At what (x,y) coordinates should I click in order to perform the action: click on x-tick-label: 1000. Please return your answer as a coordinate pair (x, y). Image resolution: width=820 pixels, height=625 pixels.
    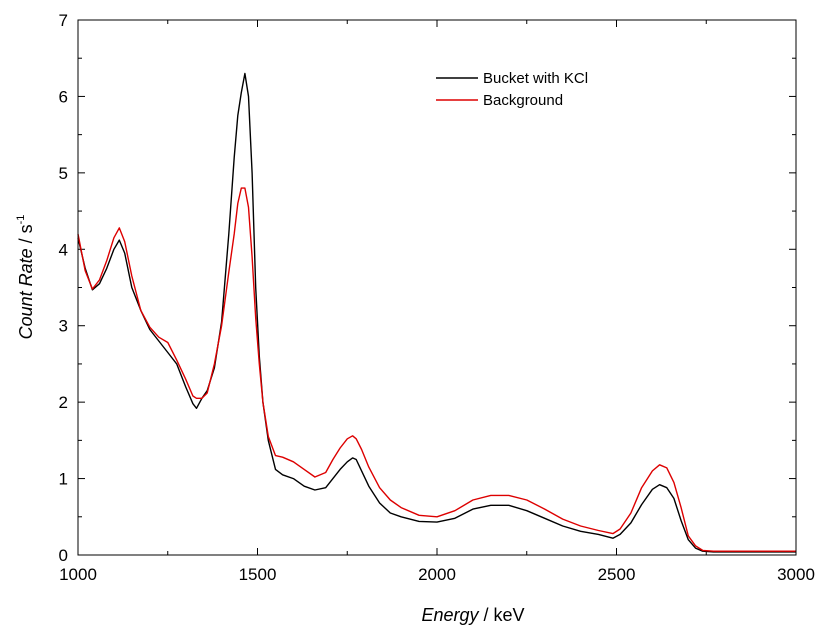
    Looking at the image, I should click on (78, 574).